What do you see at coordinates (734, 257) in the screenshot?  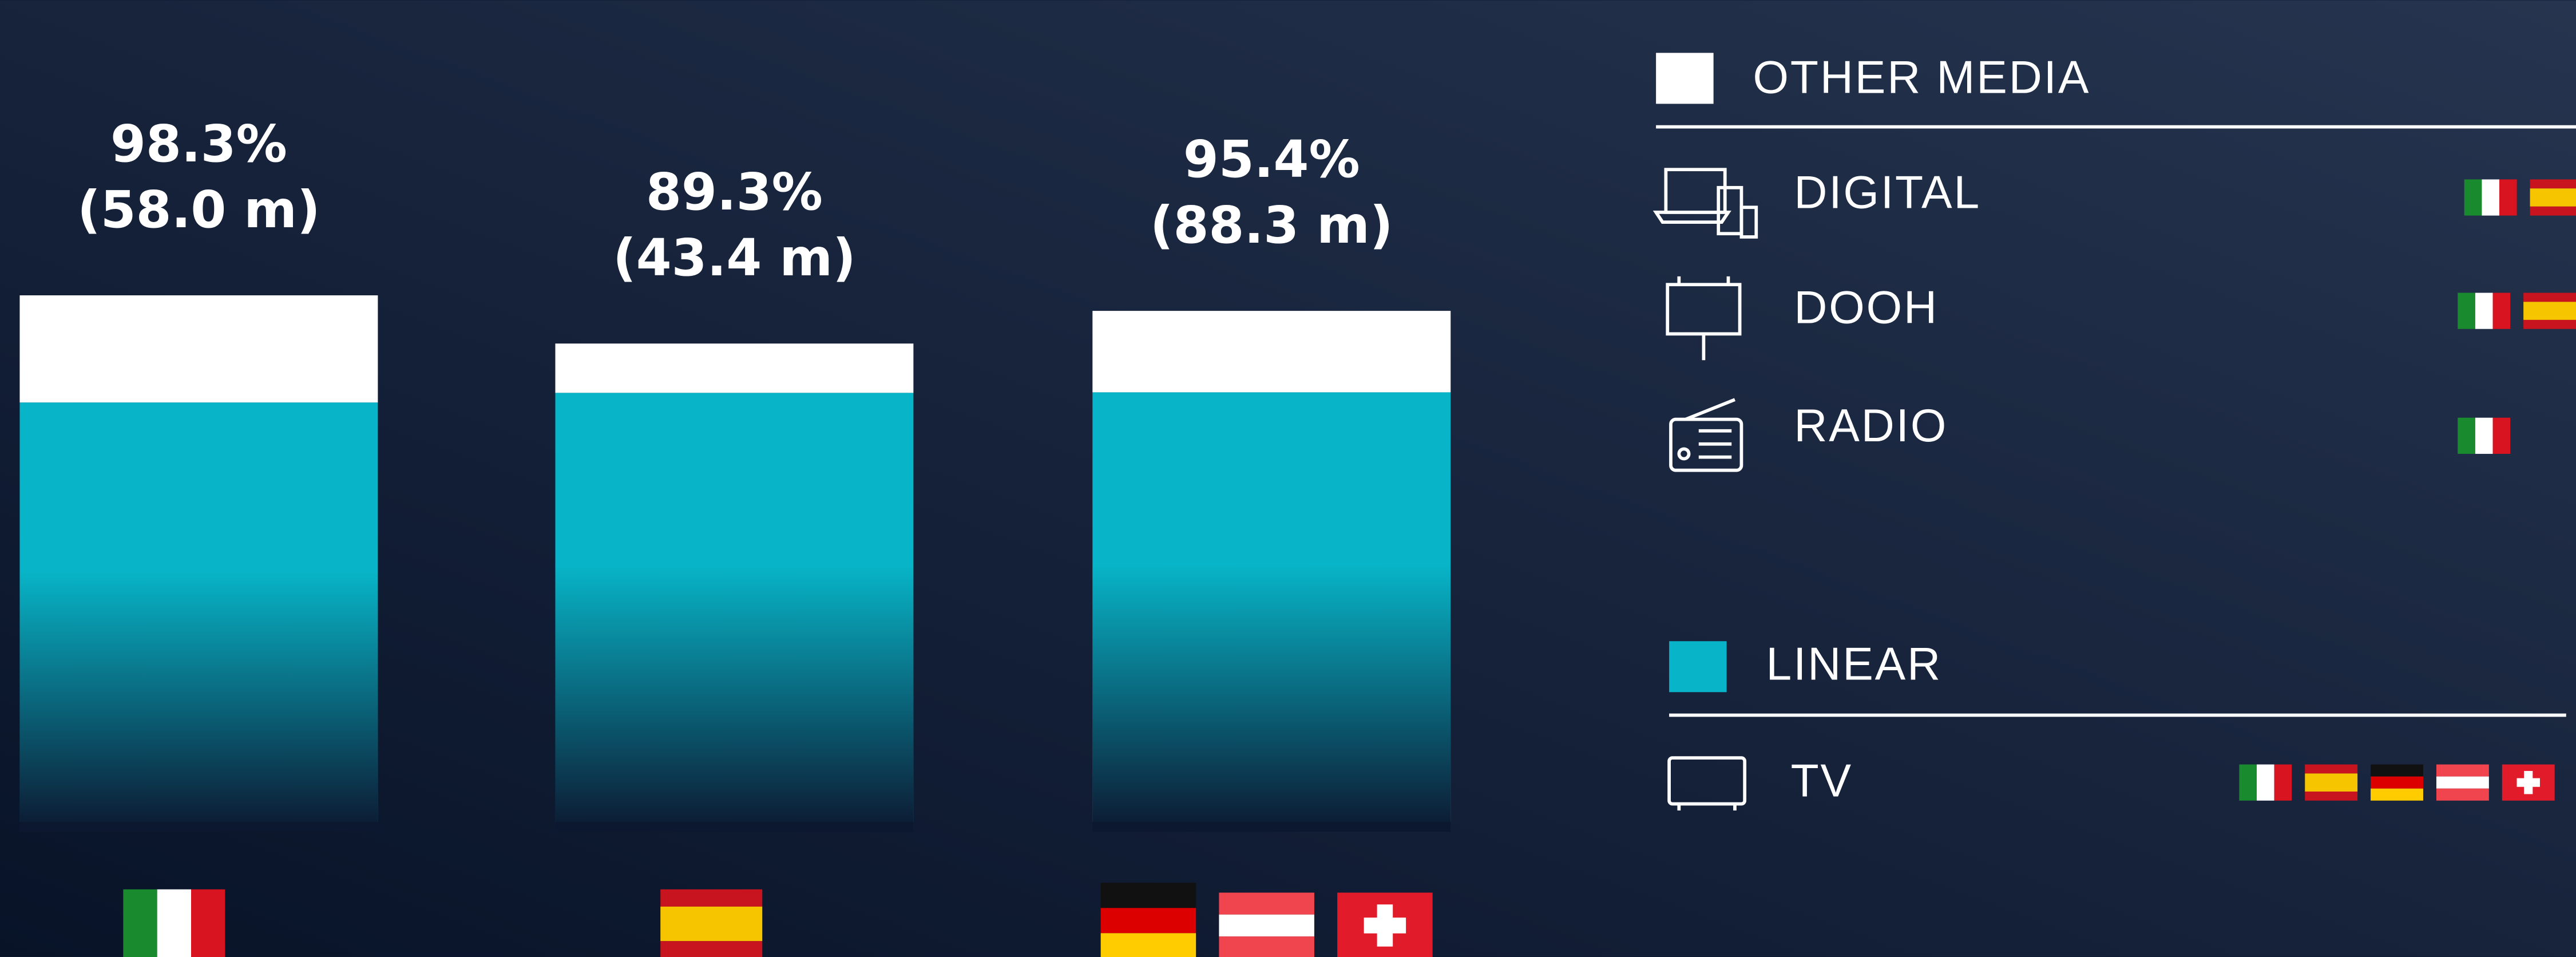 I see `audience-label: (43.4 m)` at bounding box center [734, 257].